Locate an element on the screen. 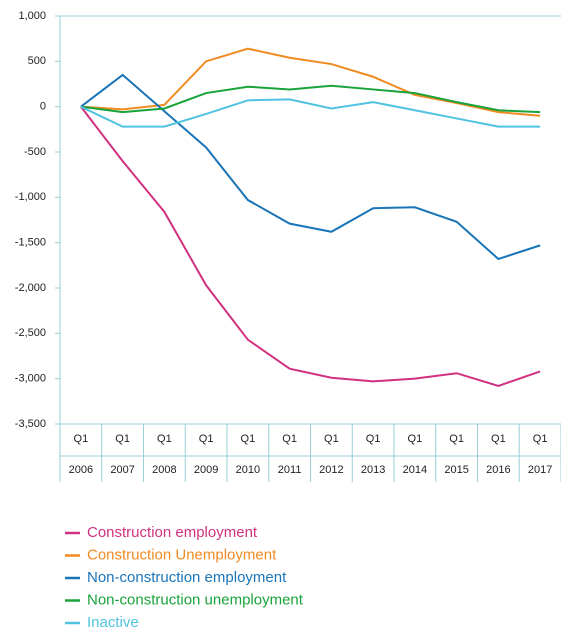  y-tick-label: 500 is located at coordinates (37, 61).